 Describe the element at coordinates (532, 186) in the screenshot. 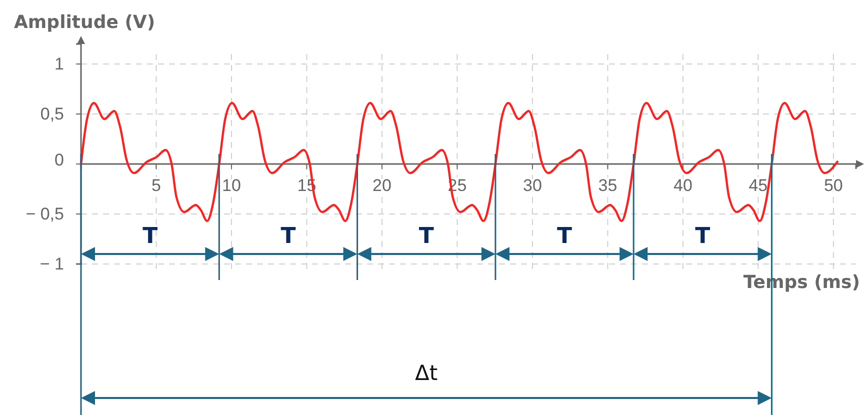

I see `x-tick-label: 30` at that location.